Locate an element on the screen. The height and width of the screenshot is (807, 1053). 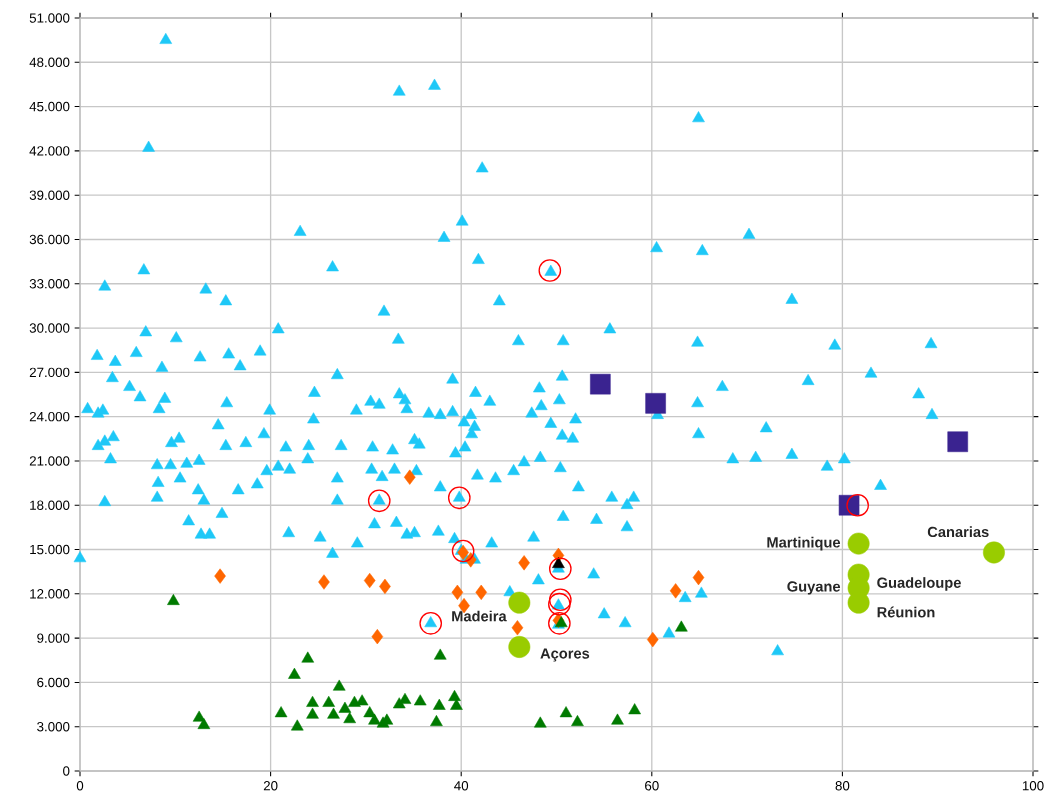
annotation: Açores is located at coordinates (565, 655).